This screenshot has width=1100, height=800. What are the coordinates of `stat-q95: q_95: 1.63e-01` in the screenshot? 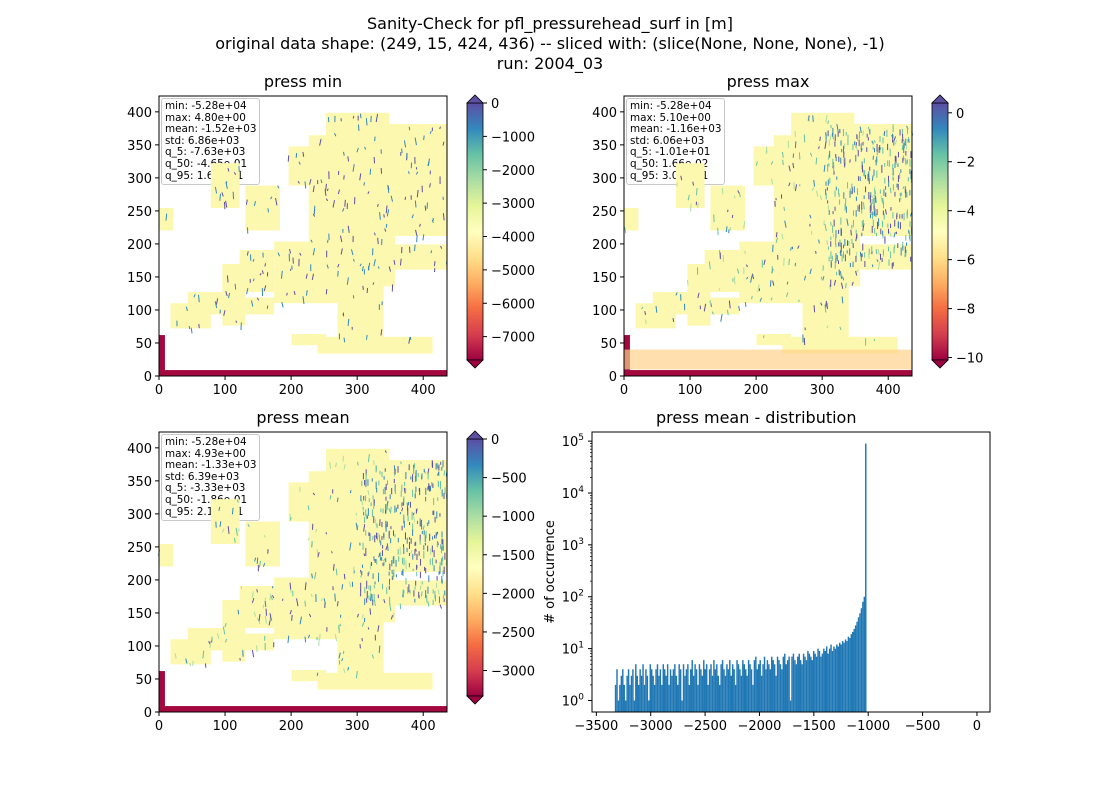 It's located at (204, 175).